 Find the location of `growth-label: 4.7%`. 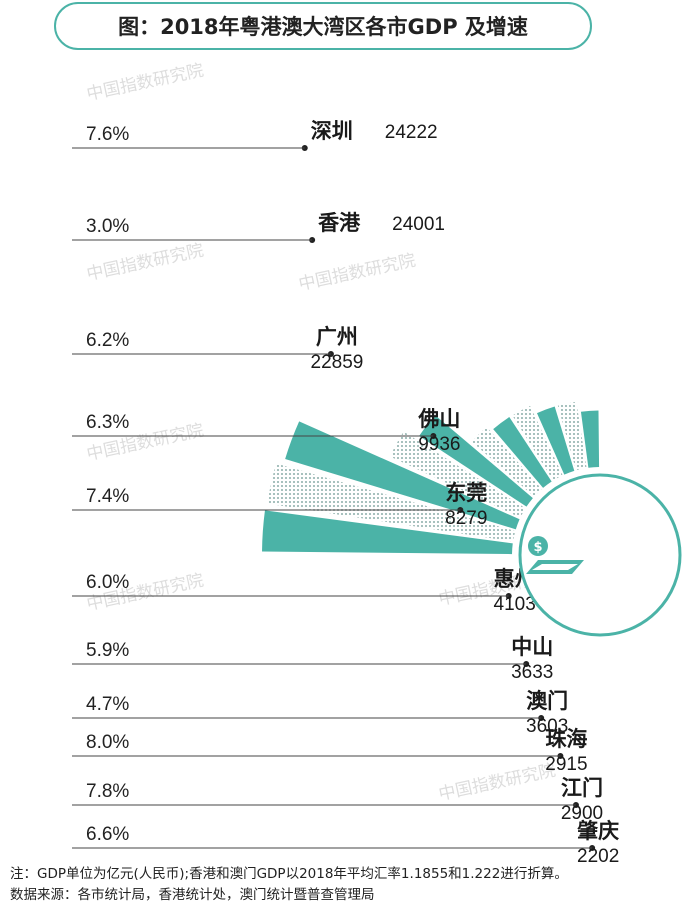

growth-label: 4.7% is located at coordinates (107, 704).